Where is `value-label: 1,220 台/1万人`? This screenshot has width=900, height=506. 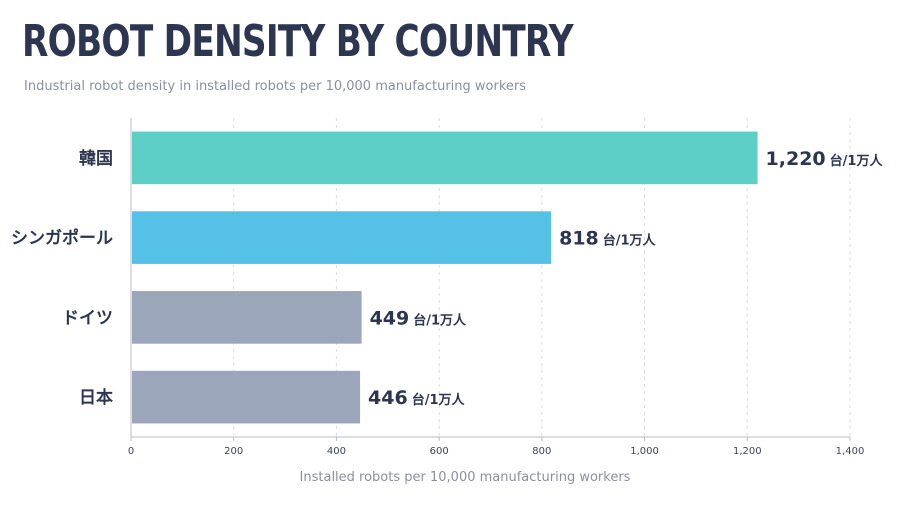 value-label: 1,220 台/1万人 is located at coordinates (825, 159).